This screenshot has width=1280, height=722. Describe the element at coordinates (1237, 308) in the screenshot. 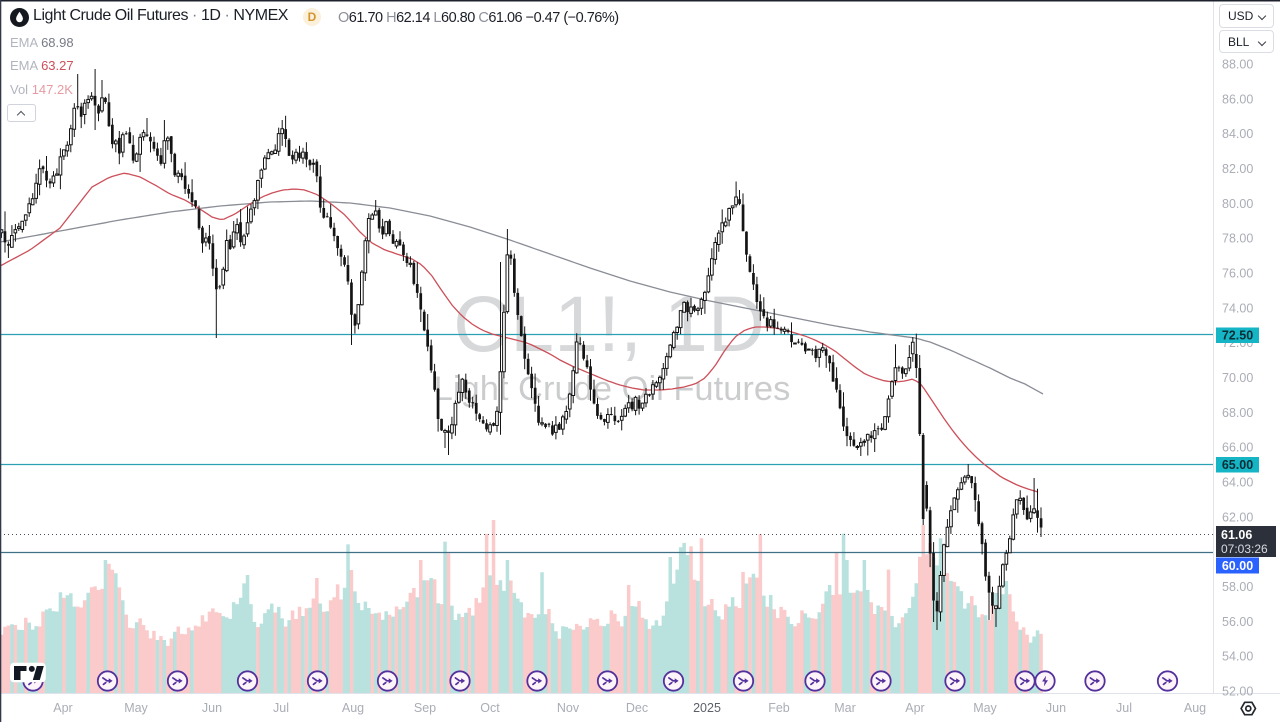

I see `svg-text: 74.00` at that location.